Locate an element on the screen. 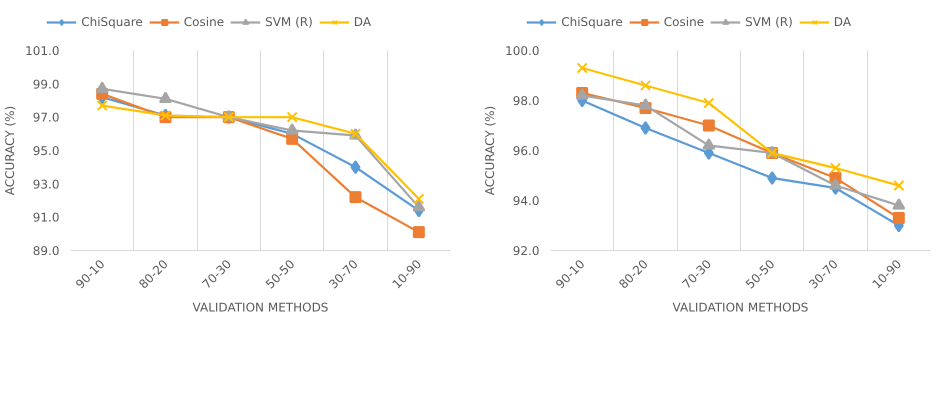  y-tick-label: 97.0 is located at coordinates (46, 117).